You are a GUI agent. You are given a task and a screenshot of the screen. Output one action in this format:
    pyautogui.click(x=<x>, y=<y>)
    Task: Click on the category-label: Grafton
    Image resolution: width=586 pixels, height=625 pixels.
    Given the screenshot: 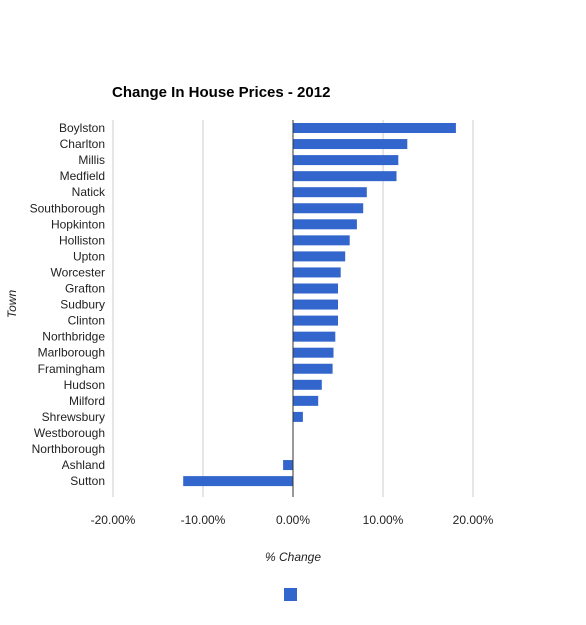 What is the action you would take?
    pyautogui.click(x=85, y=289)
    